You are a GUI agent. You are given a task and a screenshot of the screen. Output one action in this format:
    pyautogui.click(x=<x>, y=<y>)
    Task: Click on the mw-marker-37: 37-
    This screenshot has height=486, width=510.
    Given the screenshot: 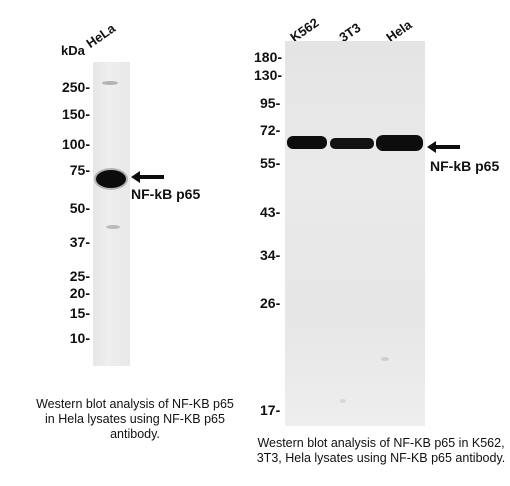 What is the action you would take?
    pyautogui.click(x=79, y=242)
    